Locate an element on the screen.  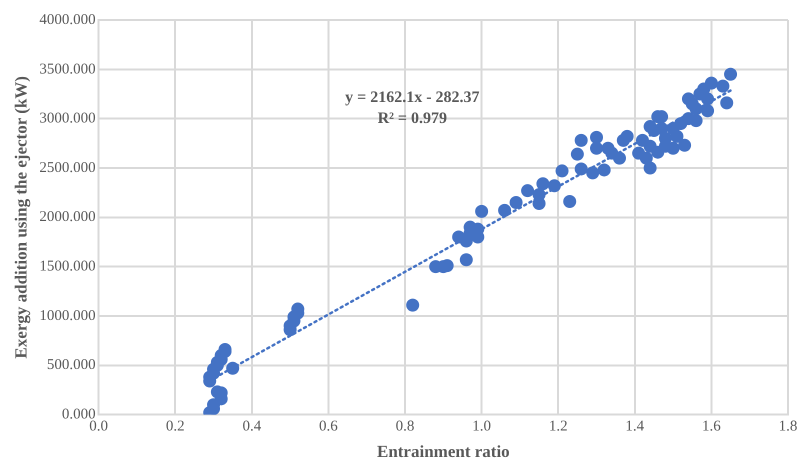
x-axis-title: Entrainment ratio is located at coordinates (443, 452).